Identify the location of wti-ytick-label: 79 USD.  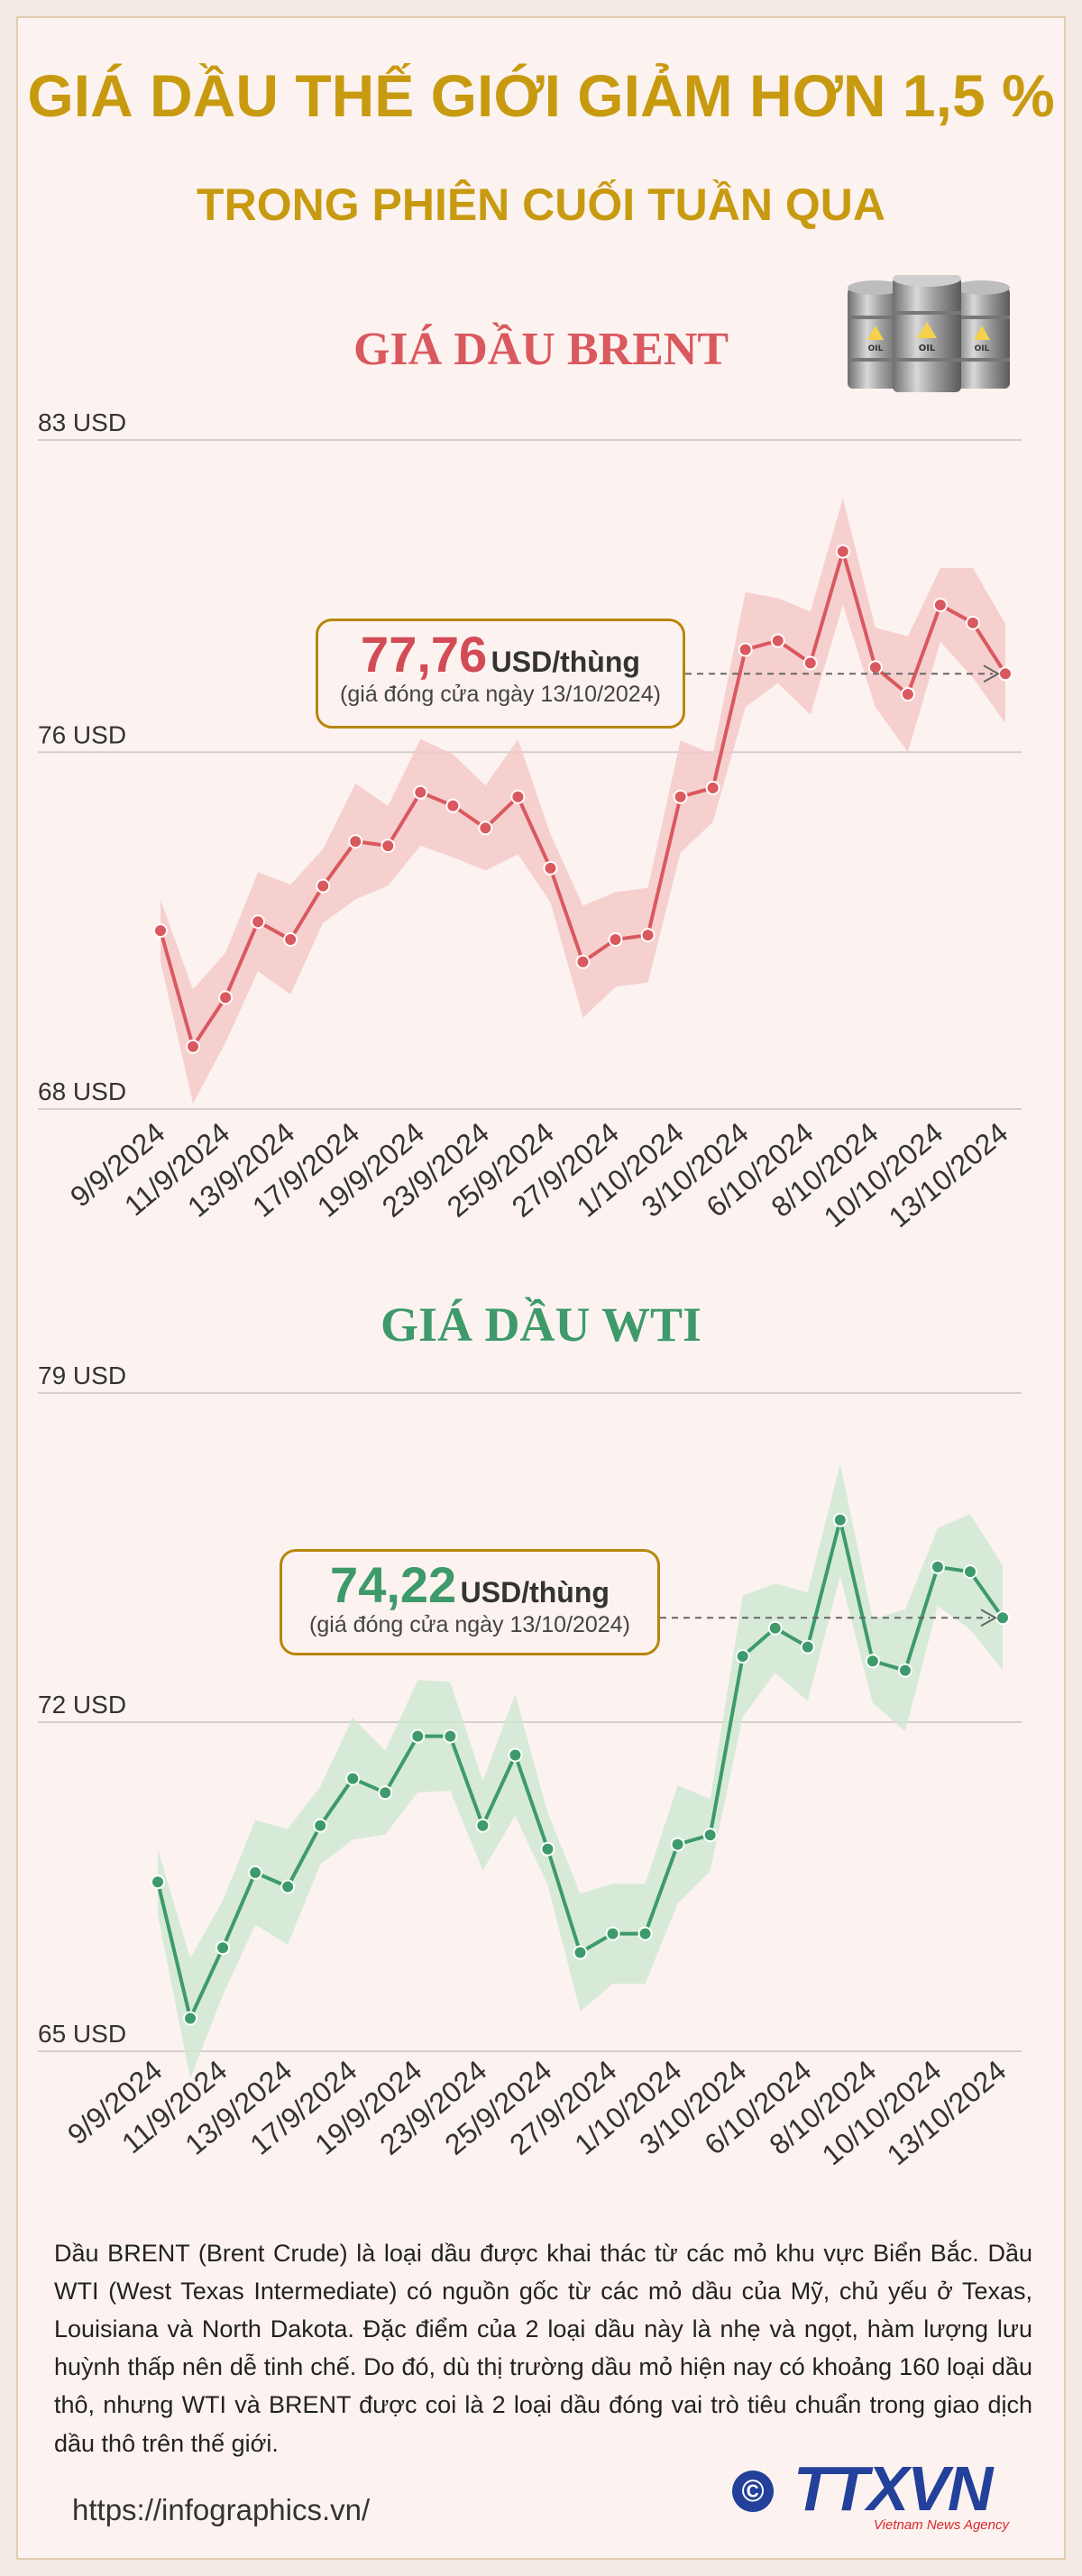
(82, 1375).